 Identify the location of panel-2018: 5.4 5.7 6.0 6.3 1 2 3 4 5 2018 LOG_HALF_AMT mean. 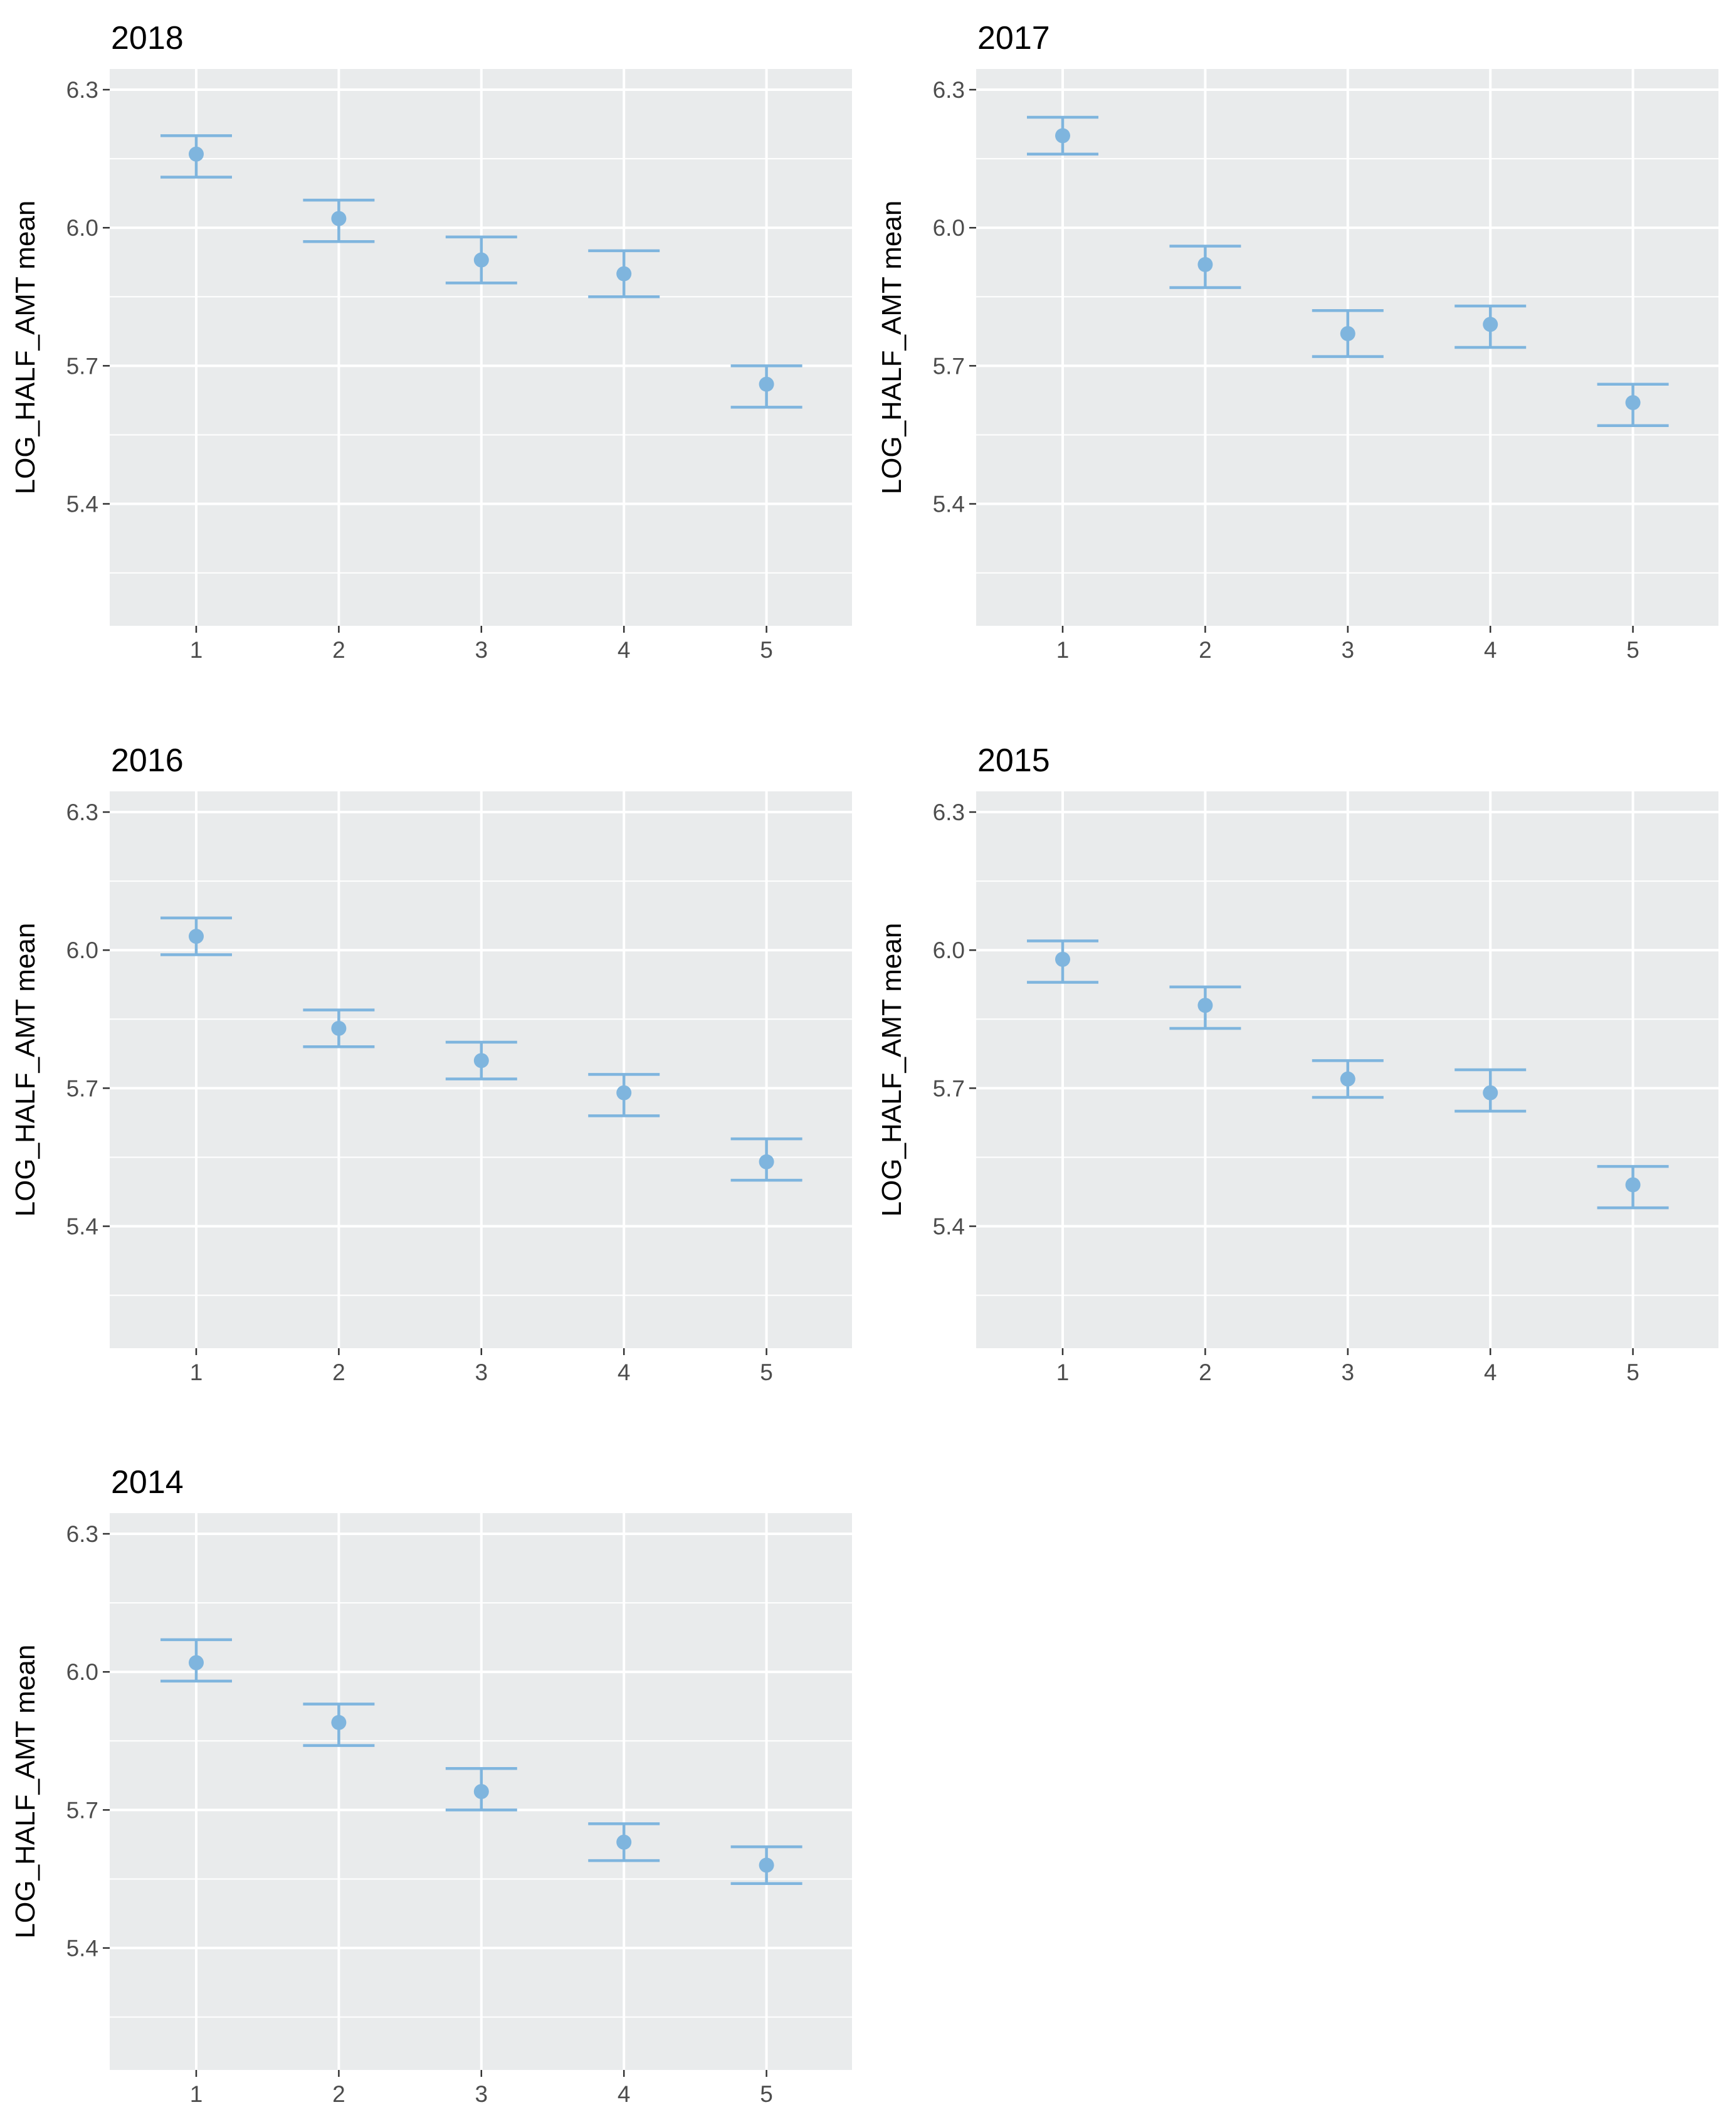
(431, 342).